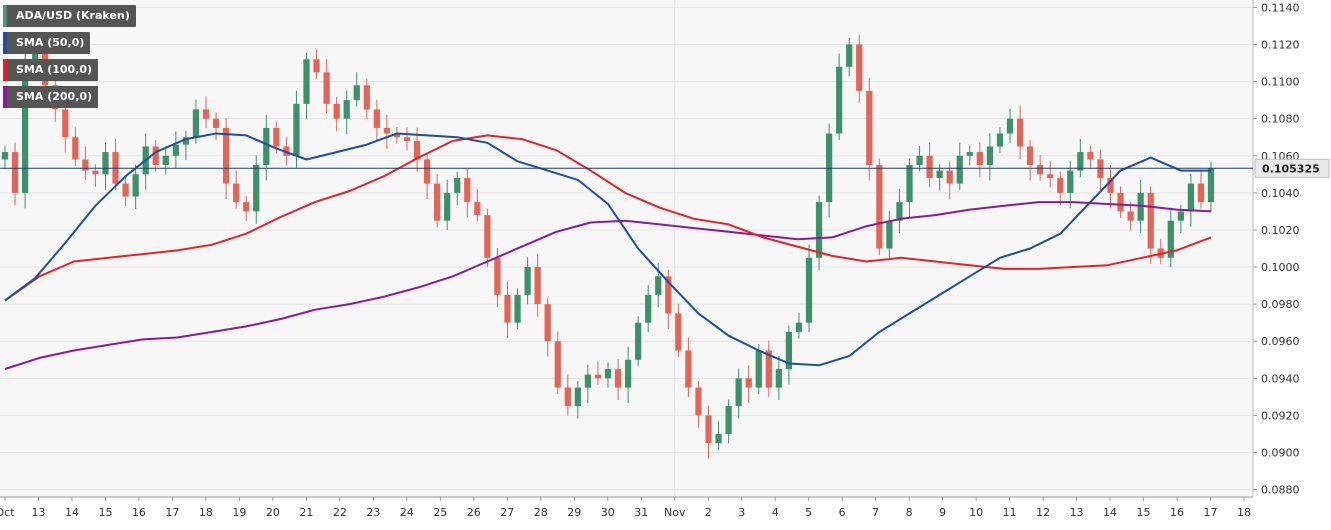  What do you see at coordinates (54, 96) in the screenshot?
I see `legend-label-sma200: SMA (200,0)` at bounding box center [54, 96].